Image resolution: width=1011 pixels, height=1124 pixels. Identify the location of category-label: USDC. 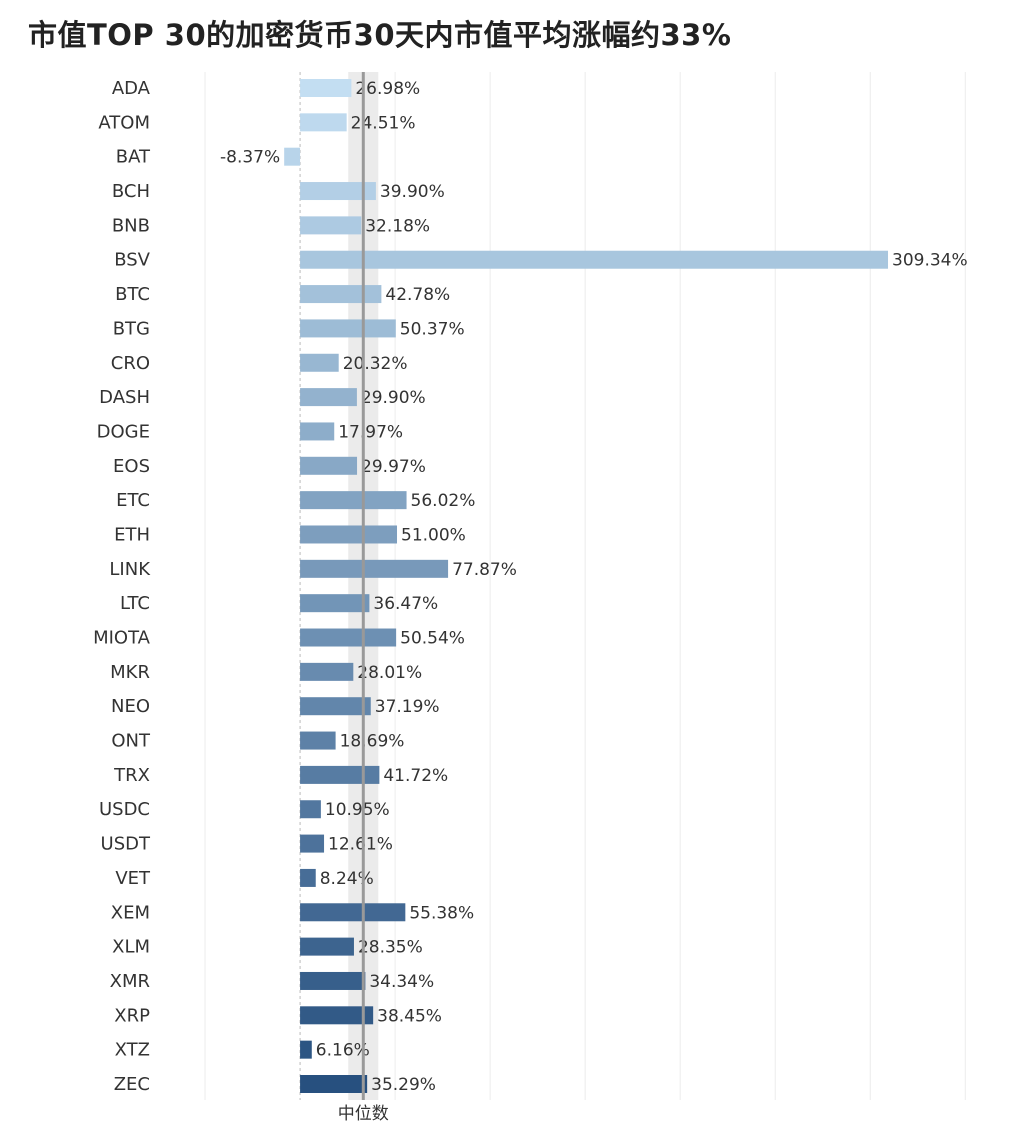
(124, 809).